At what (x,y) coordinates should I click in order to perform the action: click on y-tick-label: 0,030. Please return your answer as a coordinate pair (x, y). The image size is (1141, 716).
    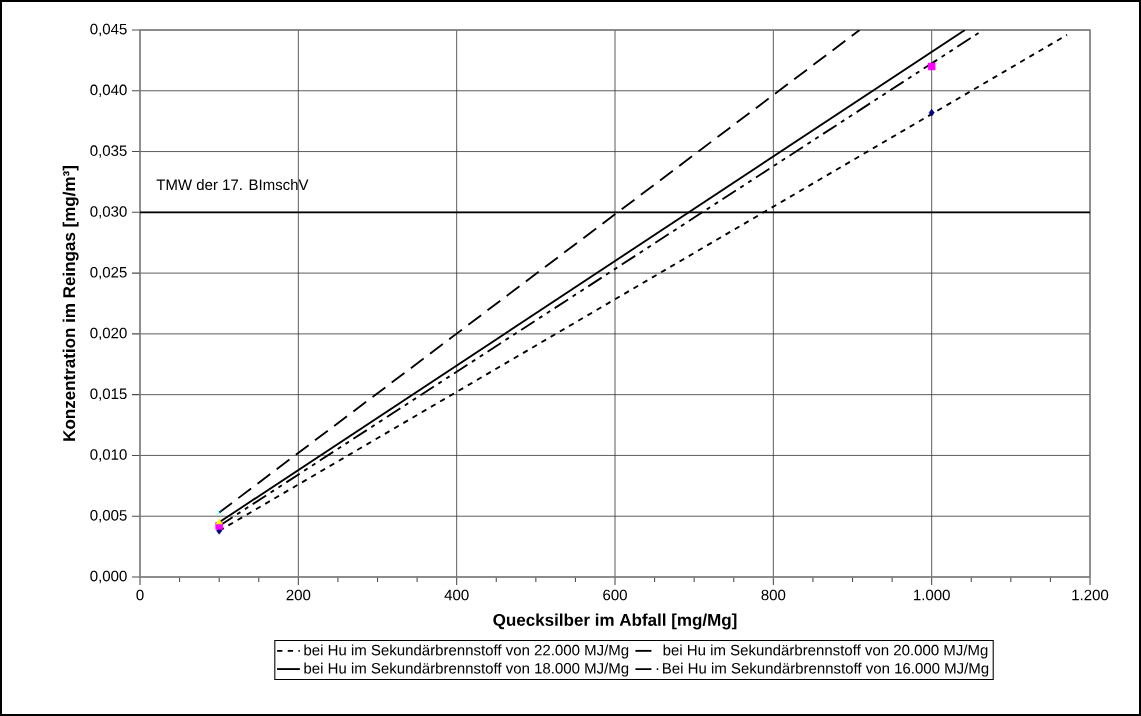
    Looking at the image, I should click on (108, 212).